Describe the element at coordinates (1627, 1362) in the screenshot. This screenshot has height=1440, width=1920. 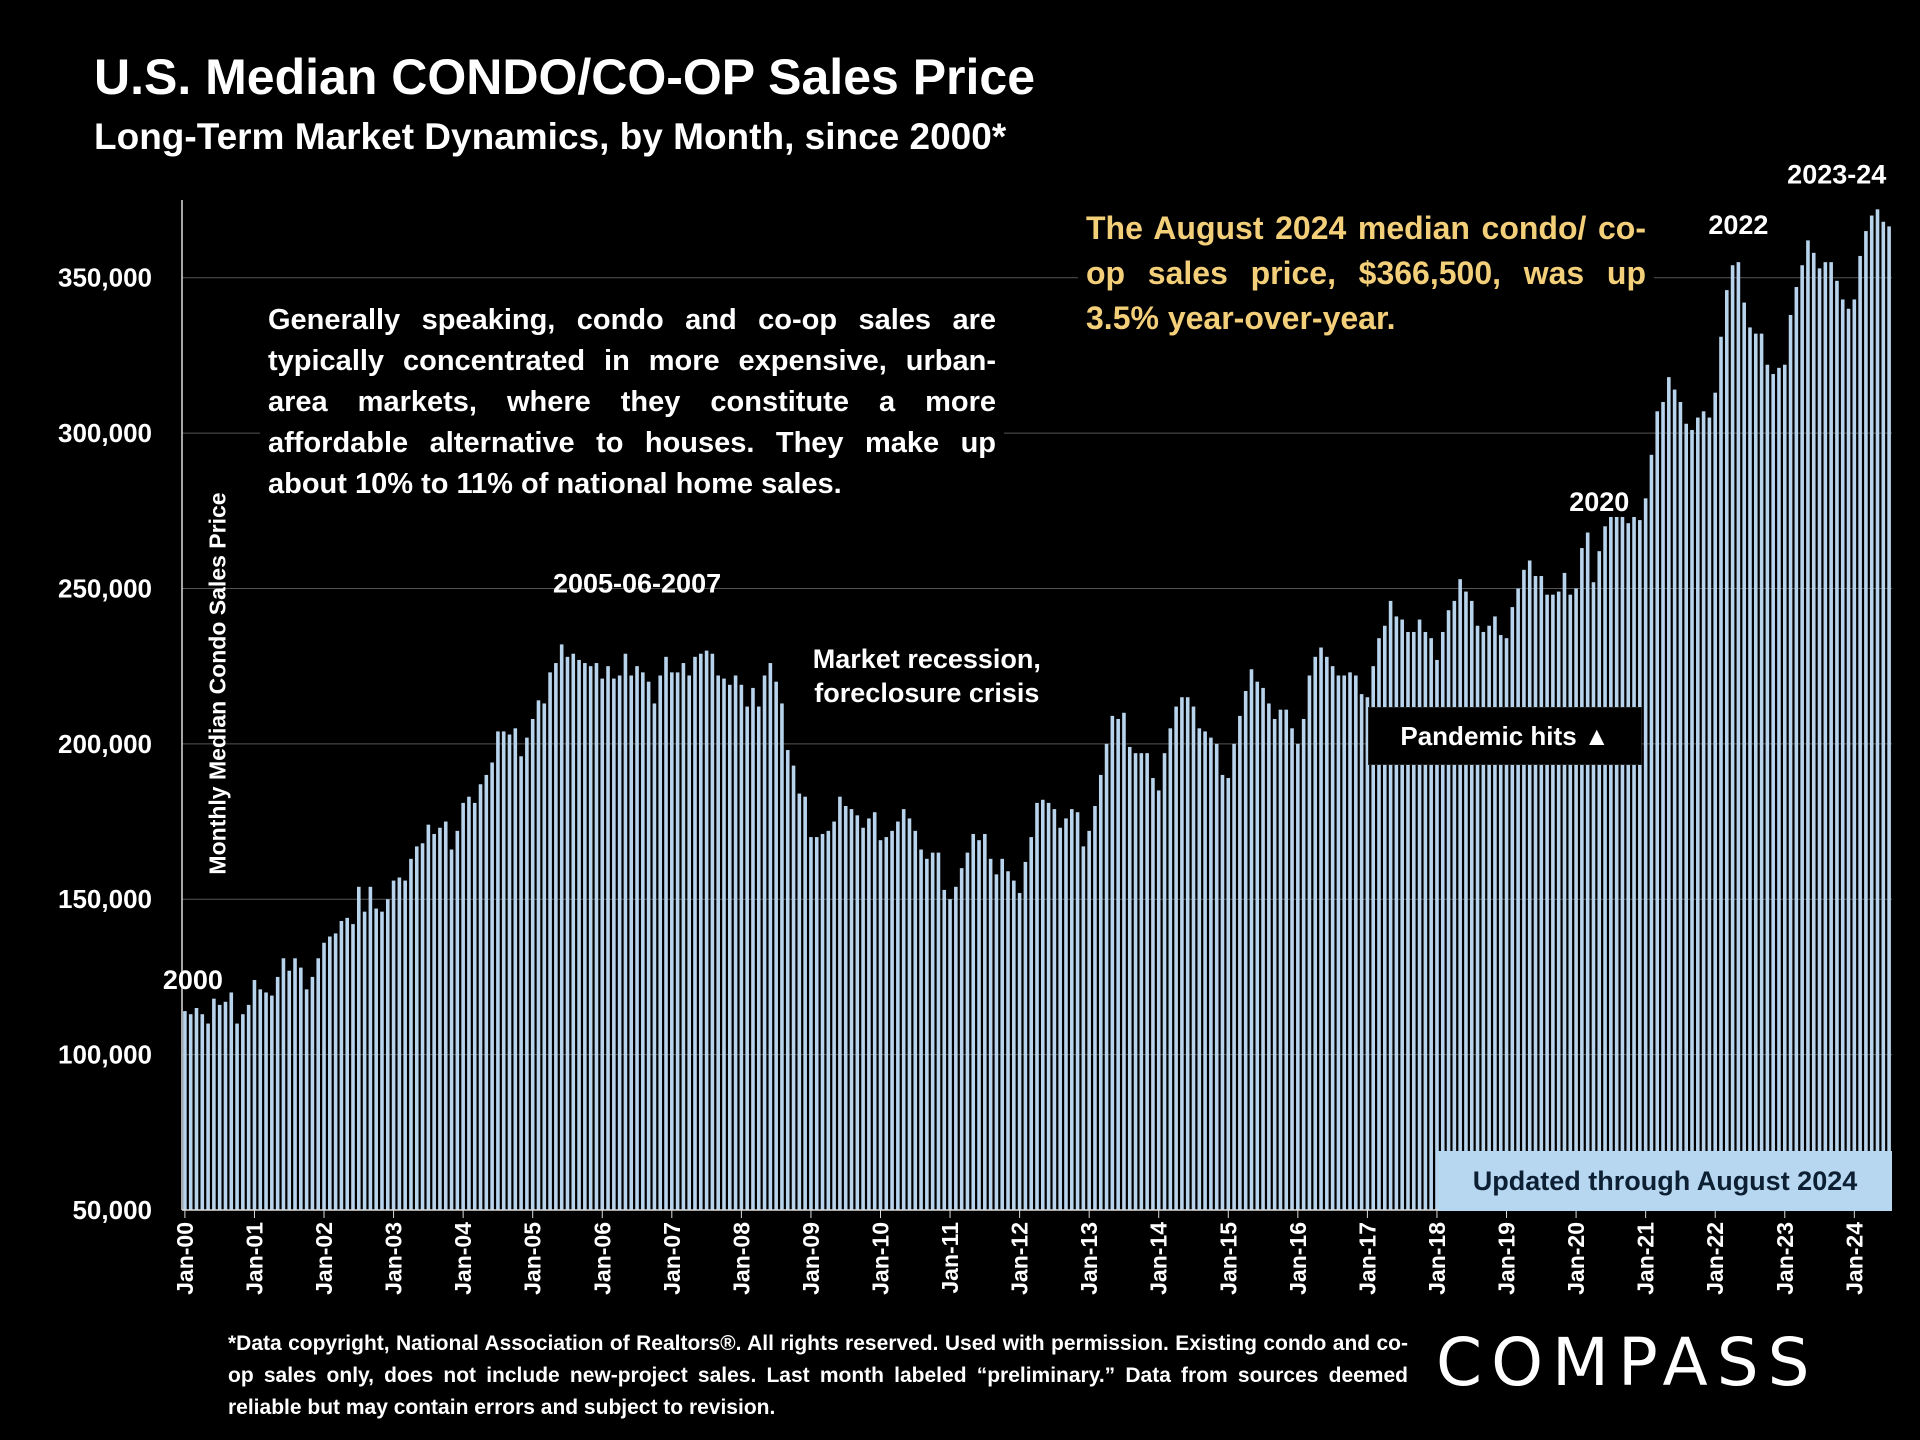
I see `compass-logo: COMPASS` at that location.